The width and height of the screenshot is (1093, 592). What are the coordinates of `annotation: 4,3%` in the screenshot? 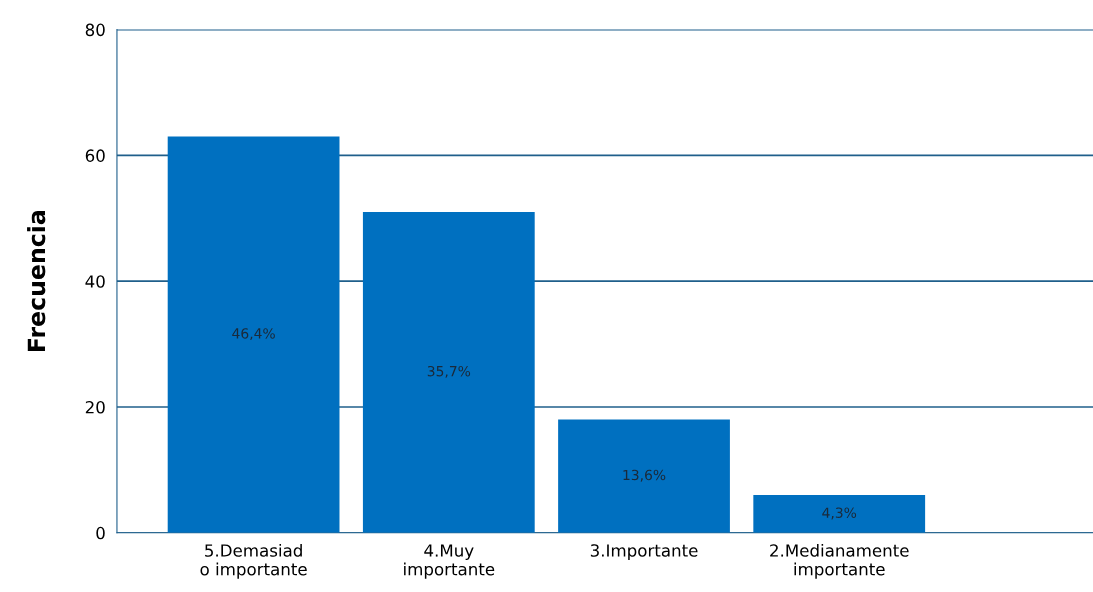 It's located at (839, 513).